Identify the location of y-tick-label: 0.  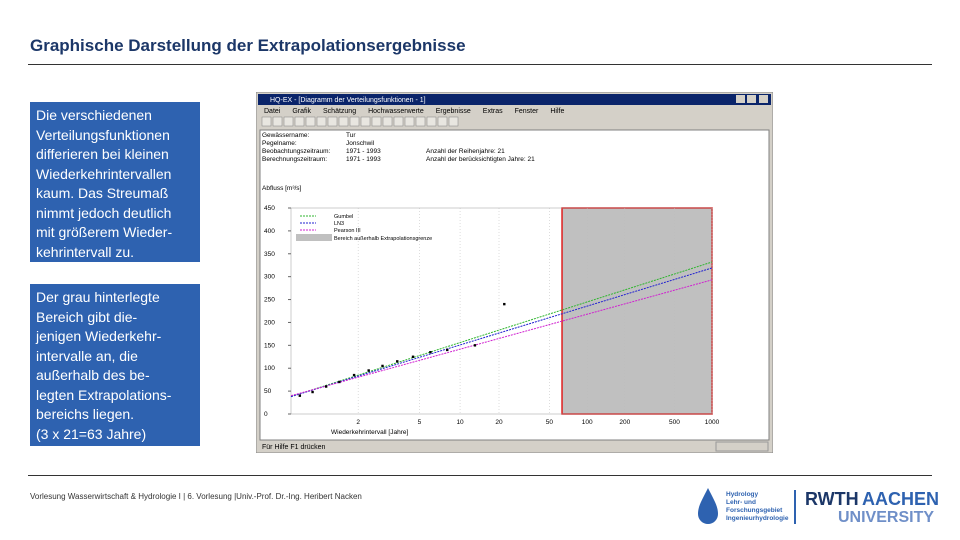
(266, 414).